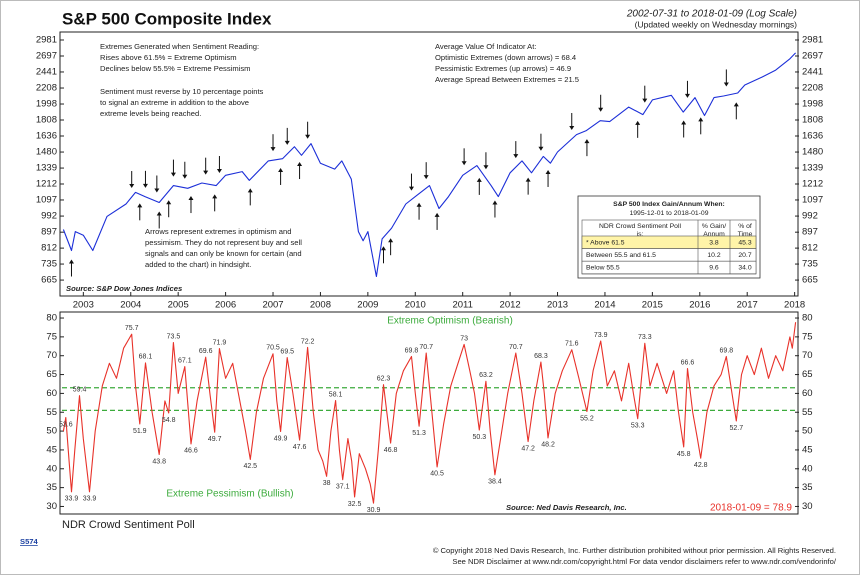  Describe the element at coordinates (464, 338) in the screenshot. I see `point-label: 73` at that location.